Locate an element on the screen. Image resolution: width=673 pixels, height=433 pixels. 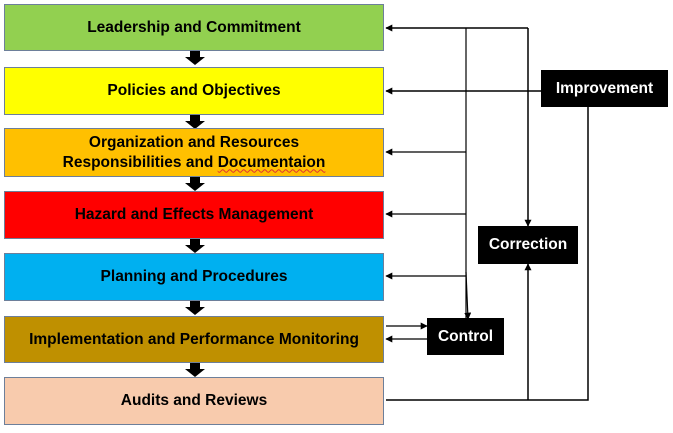
step-audits-reviews: Audits and Reviews is located at coordinates (194, 401).